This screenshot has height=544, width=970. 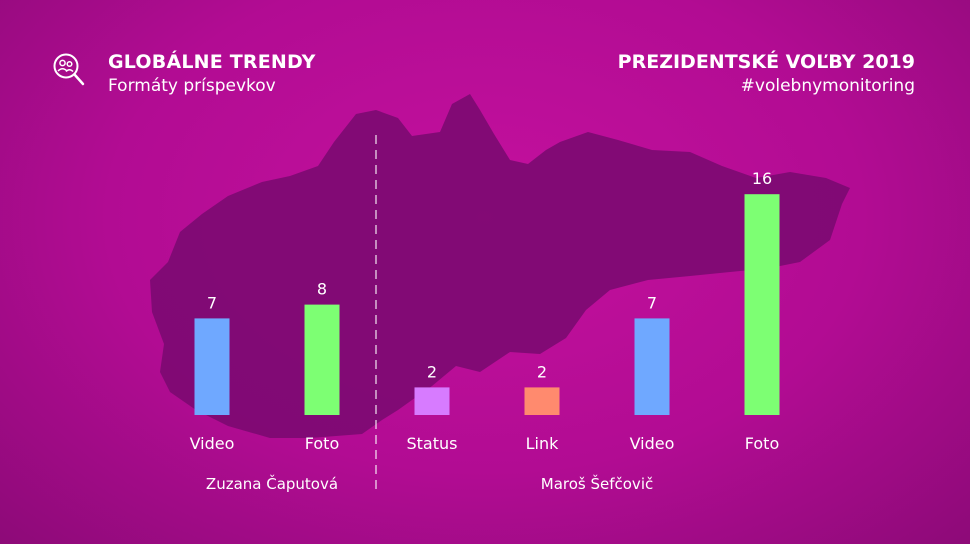 What do you see at coordinates (762, 304) in the screenshot?
I see `bar-1-foto` at bounding box center [762, 304].